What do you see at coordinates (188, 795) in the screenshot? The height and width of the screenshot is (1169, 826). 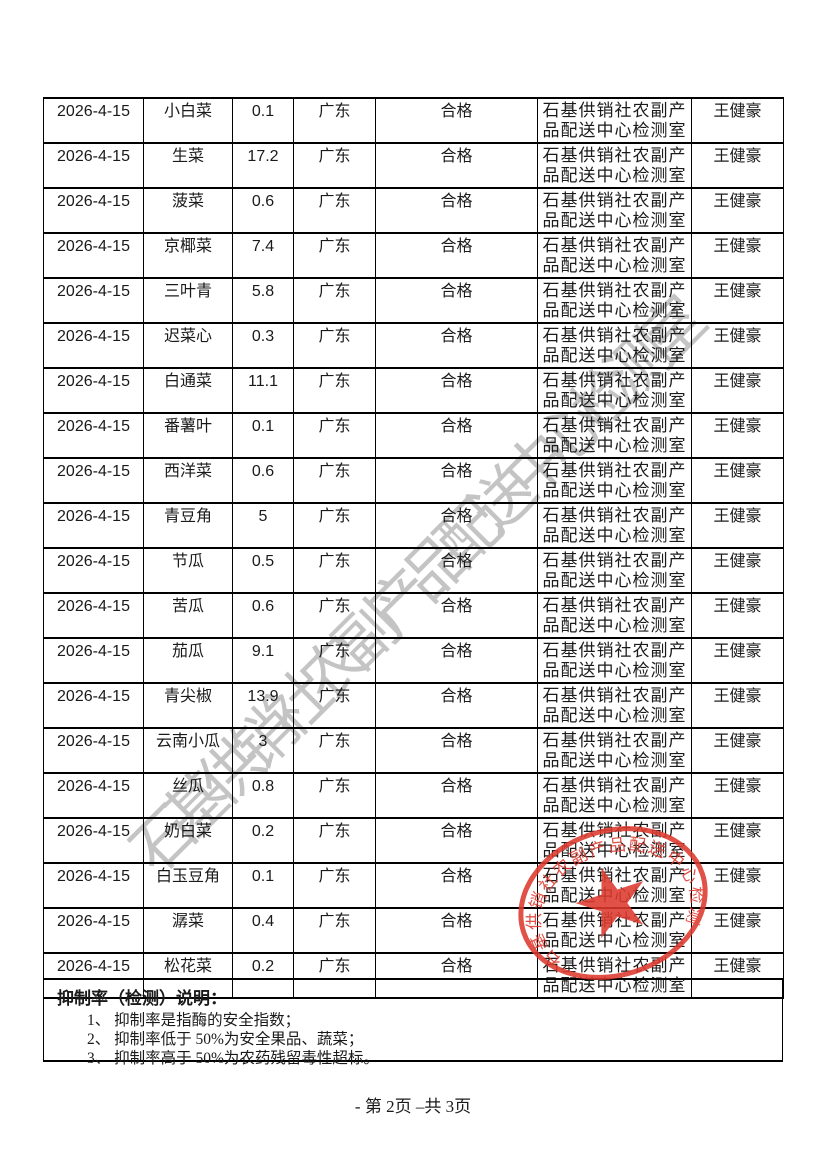 I see `cell-sample-name: 丝瓜` at bounding box center [188, 795].